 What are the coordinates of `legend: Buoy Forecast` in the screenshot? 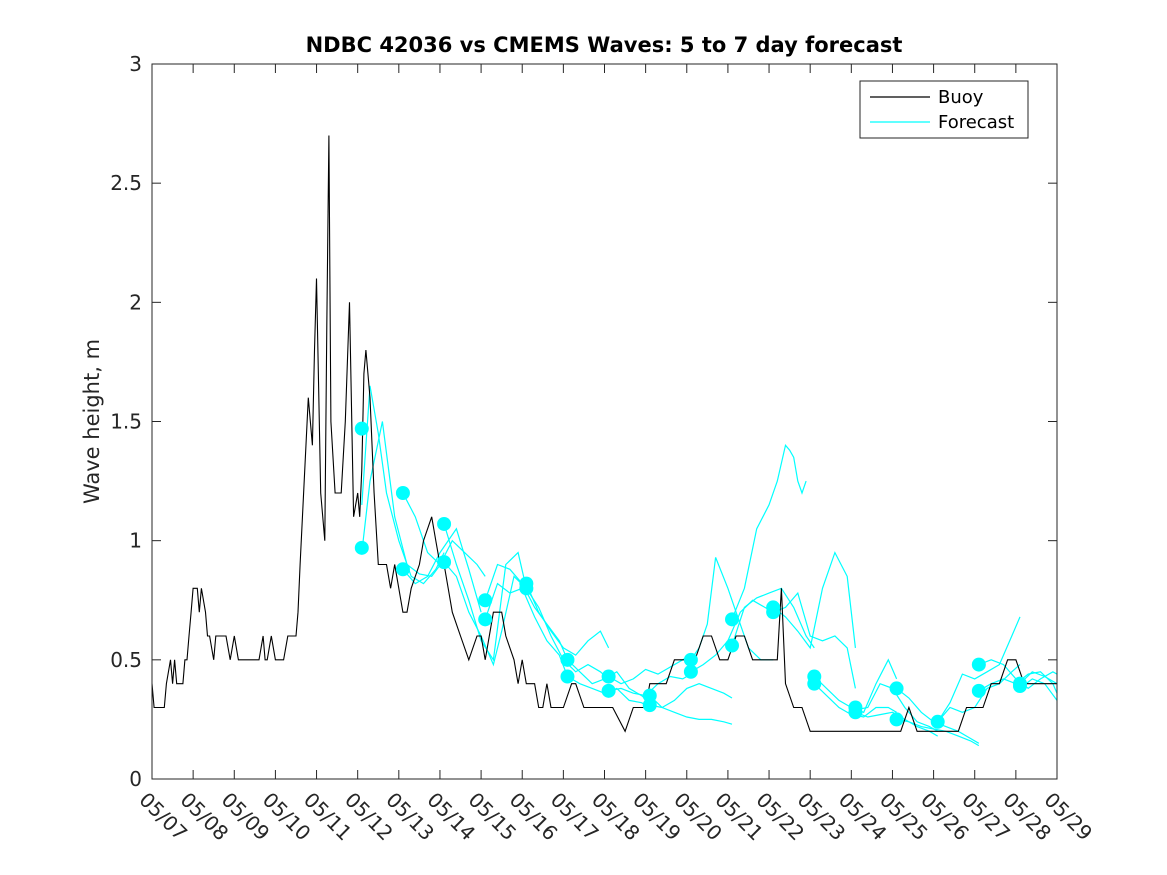 It's located at (944, 109).